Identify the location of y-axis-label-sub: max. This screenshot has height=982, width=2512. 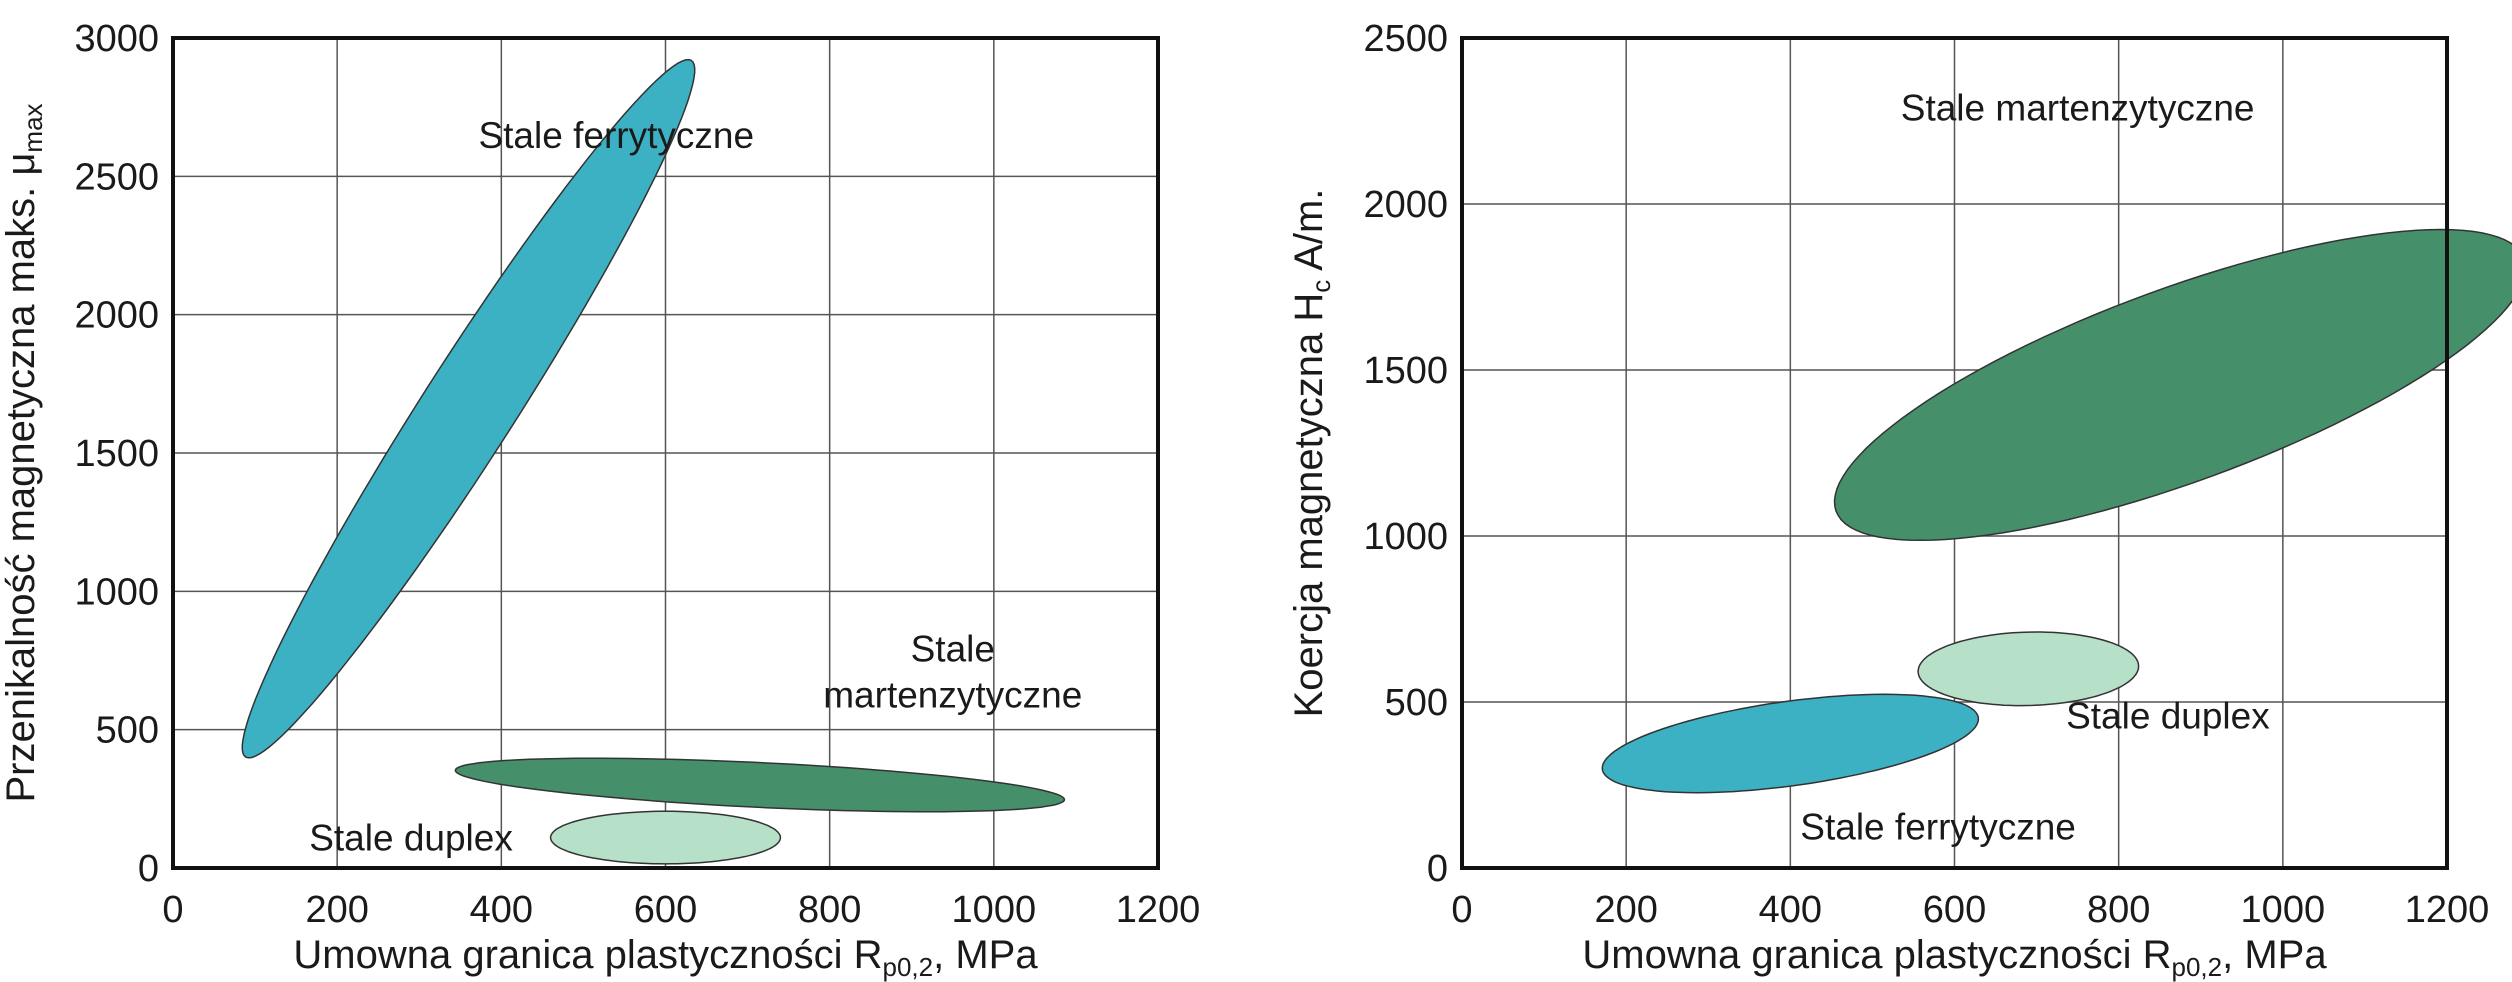
(33, 127).